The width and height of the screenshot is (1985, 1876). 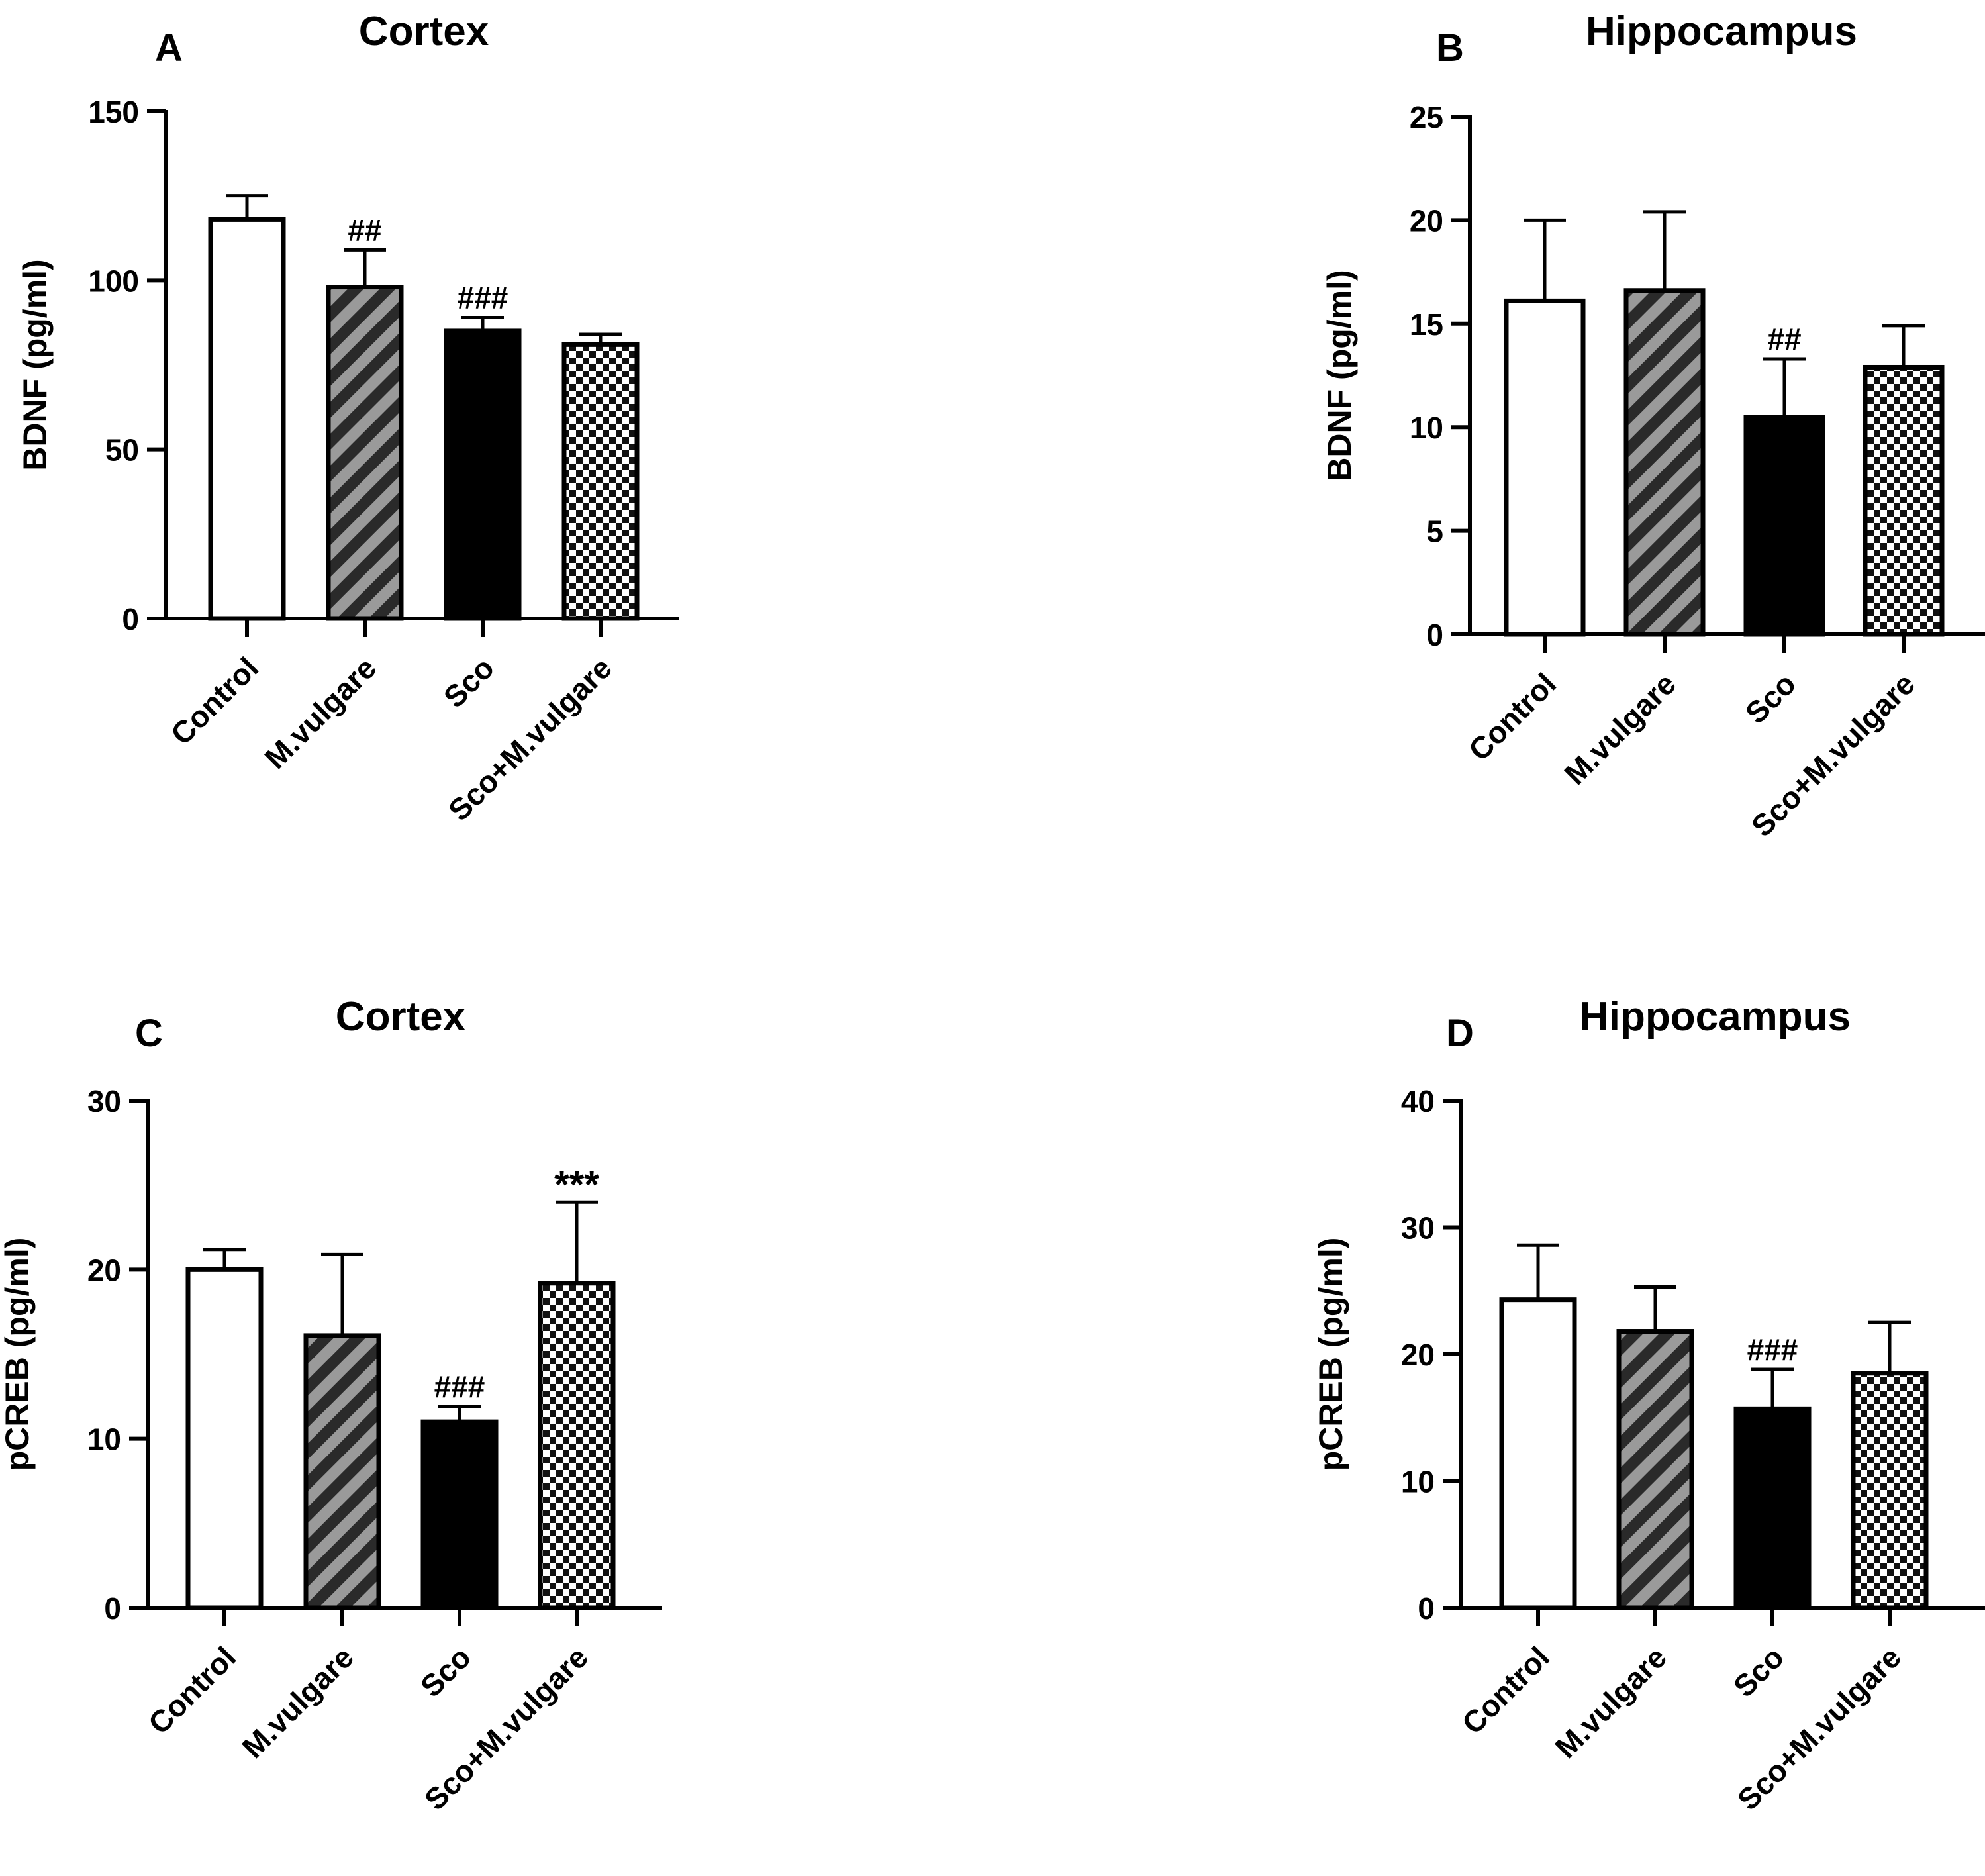 What do you see at coordinates (1418, 1101) in the screenshot?
I see `y-tick-label: 40` at bounding box center [1418, 1101].